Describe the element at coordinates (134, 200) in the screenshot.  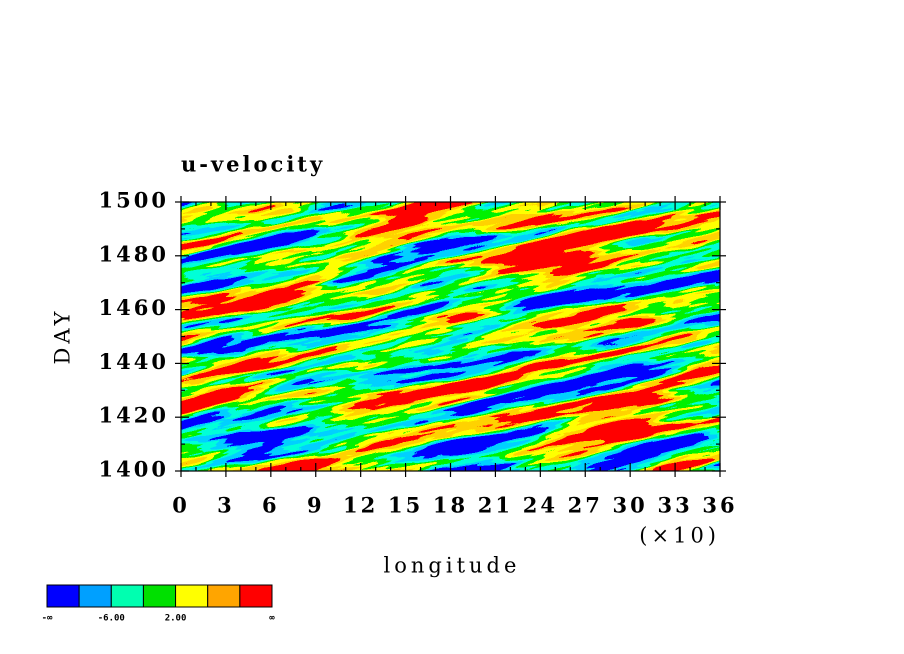
I see `y-tick-label: 1500` at that location.